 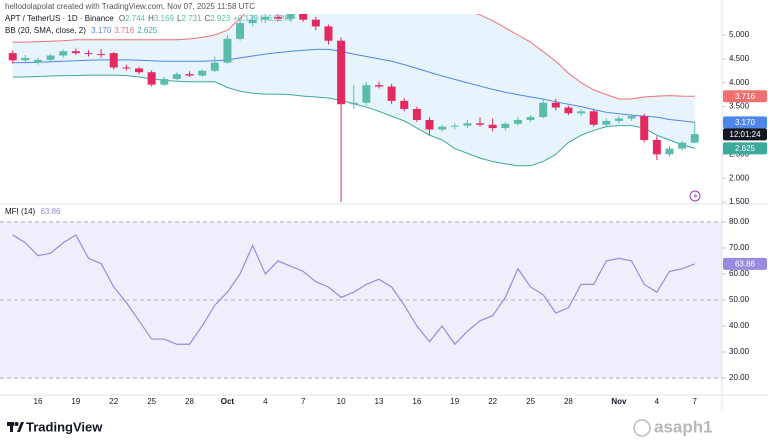 I want to click on indicator-value: 3.716, so click(x=124, y=30).